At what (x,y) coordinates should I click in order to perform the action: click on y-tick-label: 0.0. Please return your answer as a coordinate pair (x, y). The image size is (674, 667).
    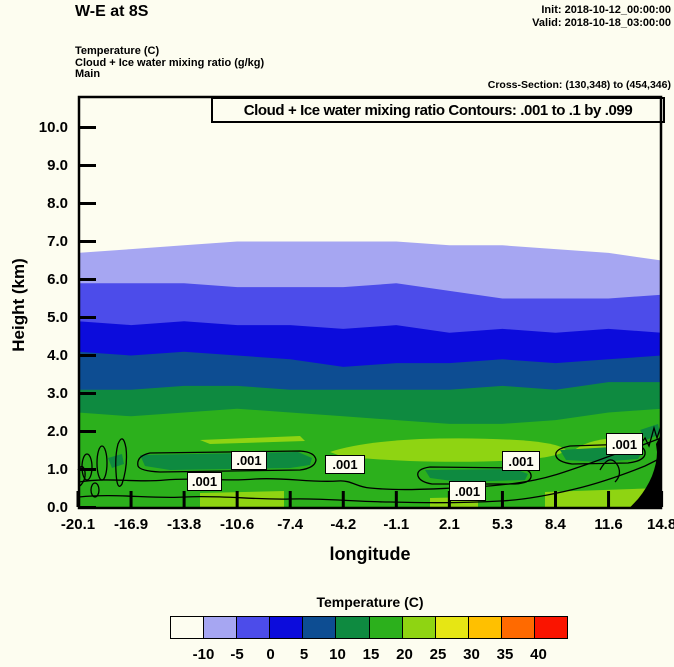
    Looking at the image, I should click on (57, 507).